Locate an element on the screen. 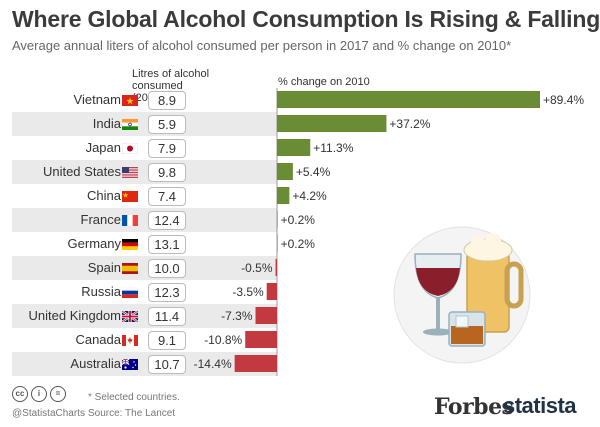 The height and width of the screenshot is (427, 600). country-row: Germany 13.1 is located at coordinates (144, 244).